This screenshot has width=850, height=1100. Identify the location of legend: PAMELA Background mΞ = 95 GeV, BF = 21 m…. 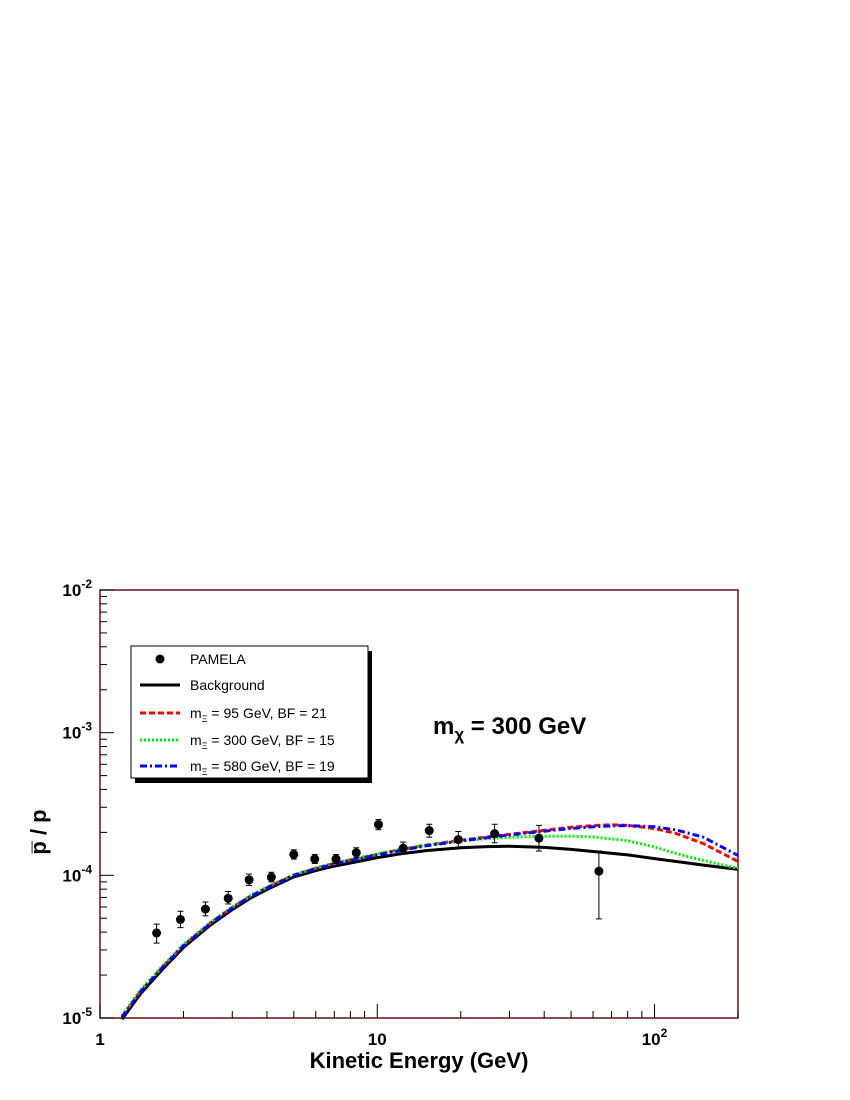
(251, 714).